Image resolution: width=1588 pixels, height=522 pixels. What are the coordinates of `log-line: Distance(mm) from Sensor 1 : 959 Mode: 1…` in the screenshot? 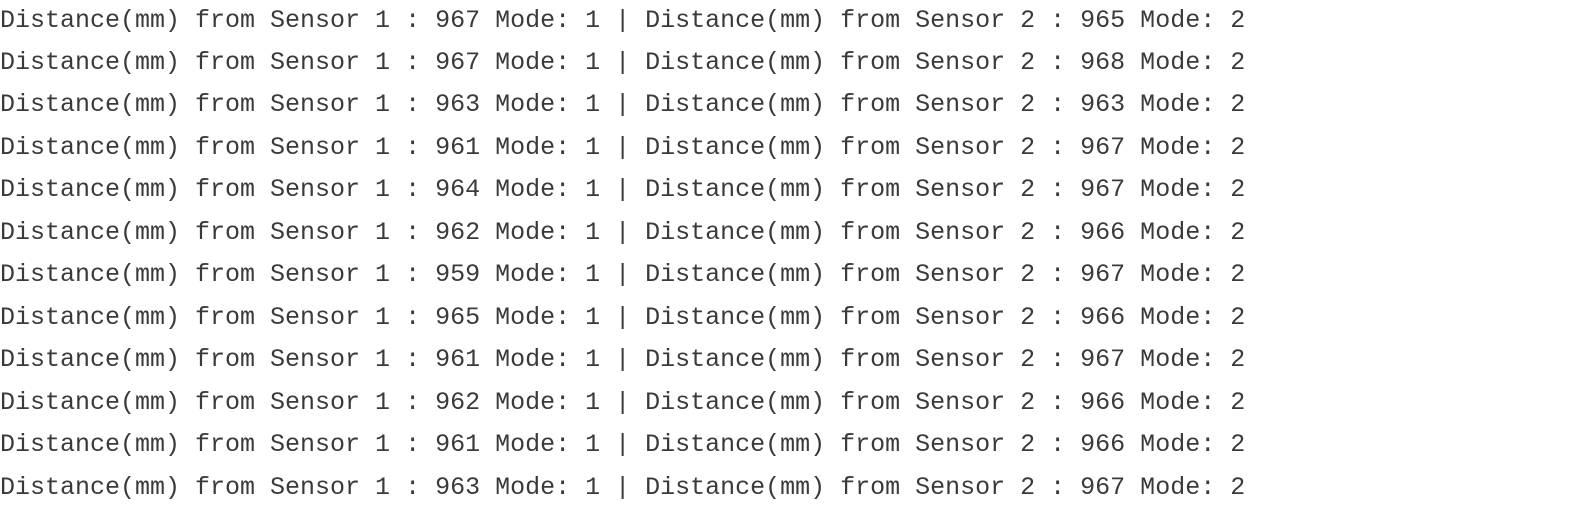 It's located at (623, 274).